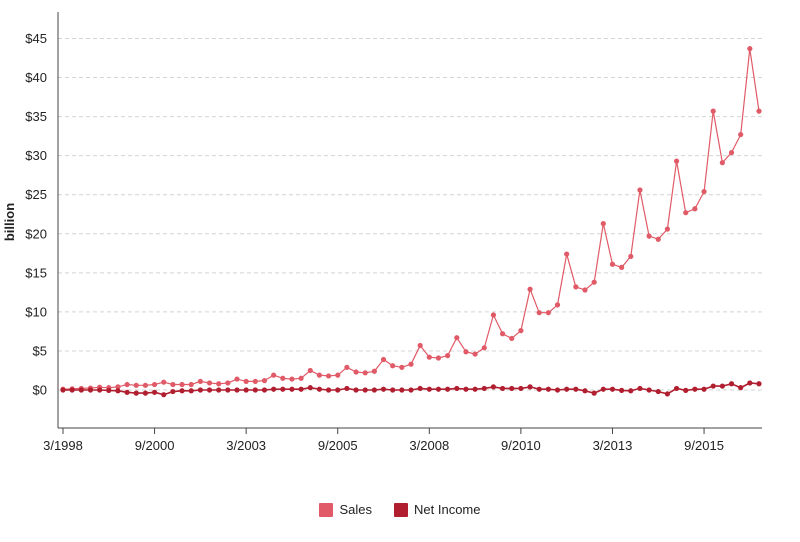 This screenshot has height=542, width=800. What do you see at coordinates (437, 509) in the screenshot?
I see `legend-item-net-income: Net Income` at bounding box center [437, 509].